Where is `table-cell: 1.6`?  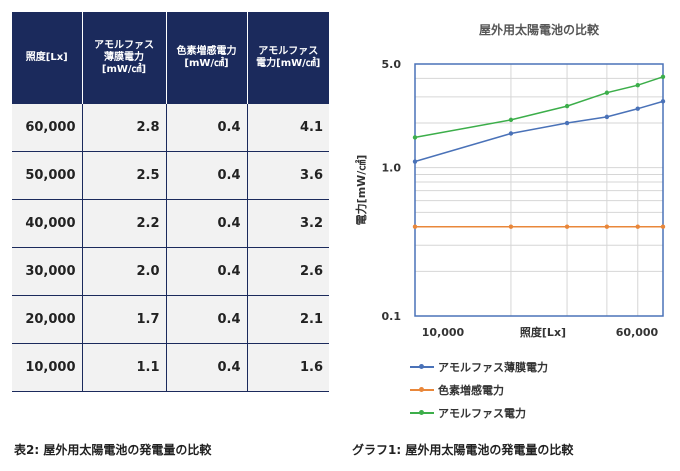
table-cell: 1.6 is located at coordinates (287, 367).